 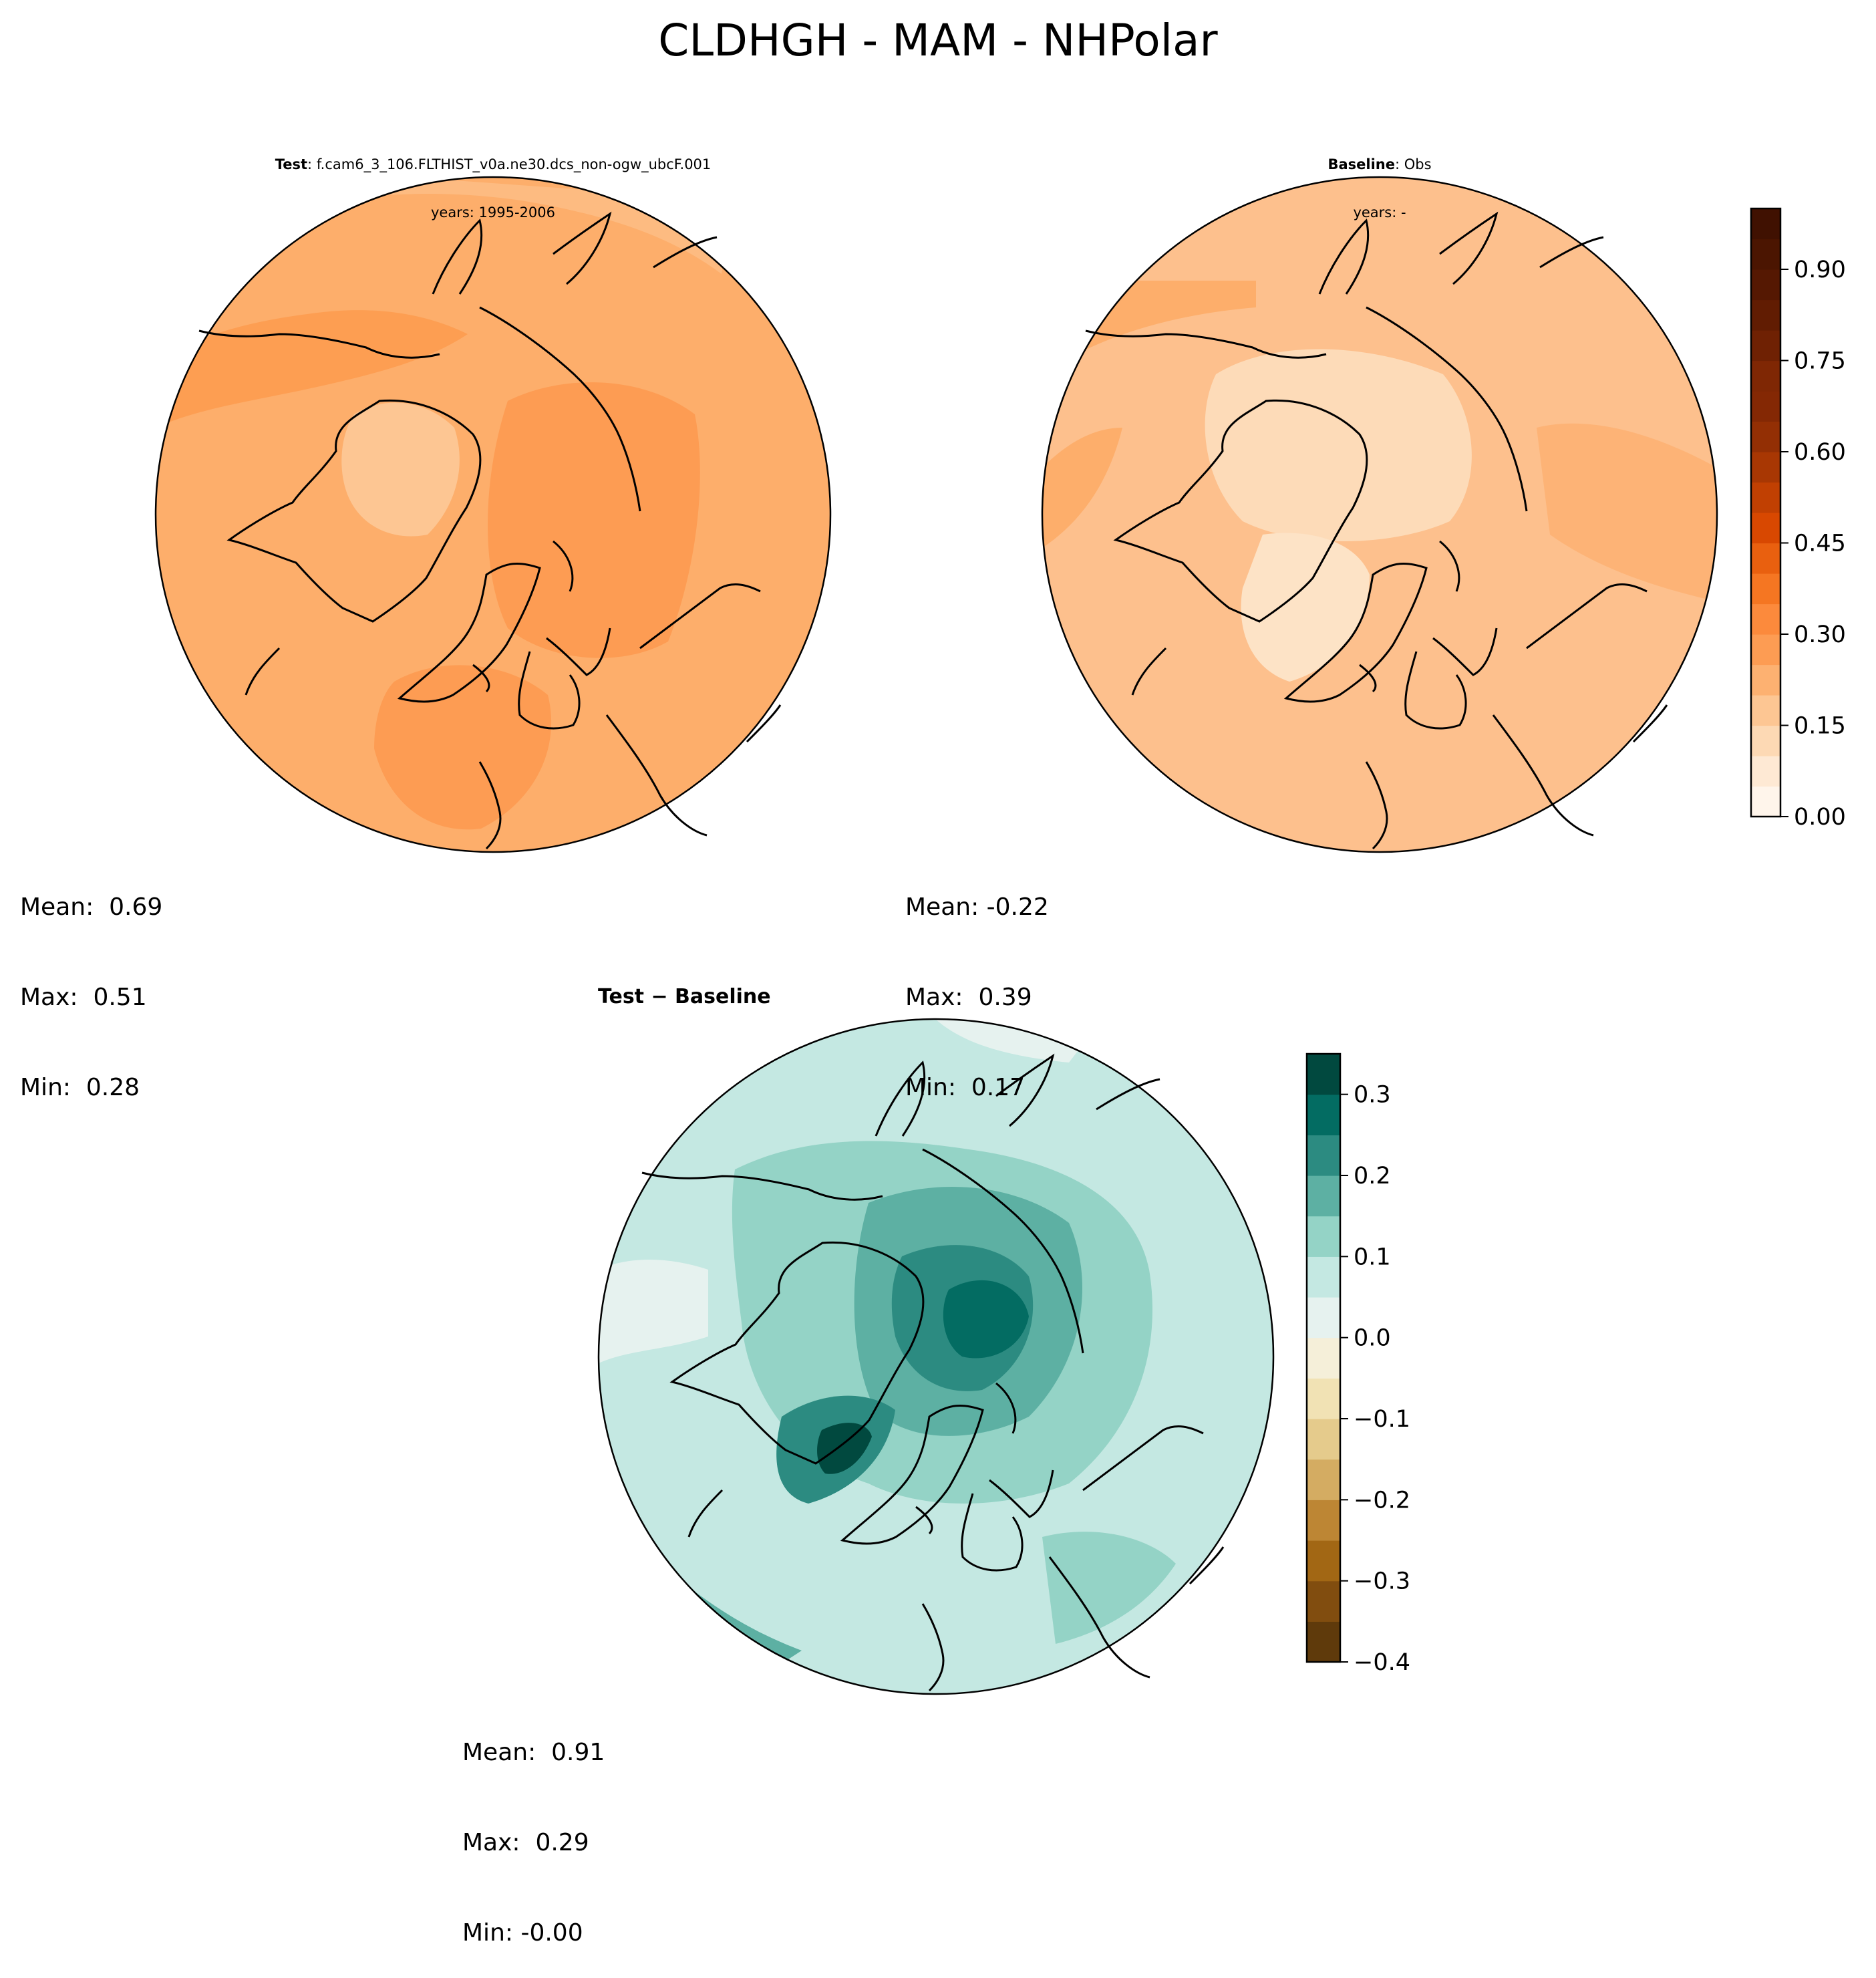 I want to click on colorbar-difference-tick-label: −0.4, so click(x=1382, y=1662).